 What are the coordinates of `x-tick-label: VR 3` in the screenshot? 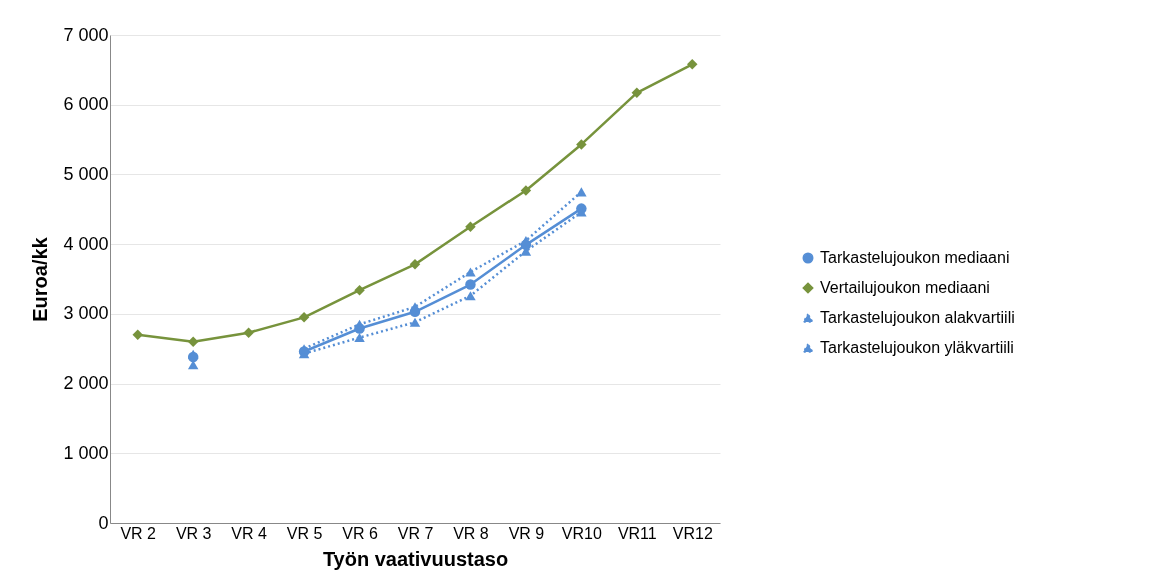 It's located at (193, 533).